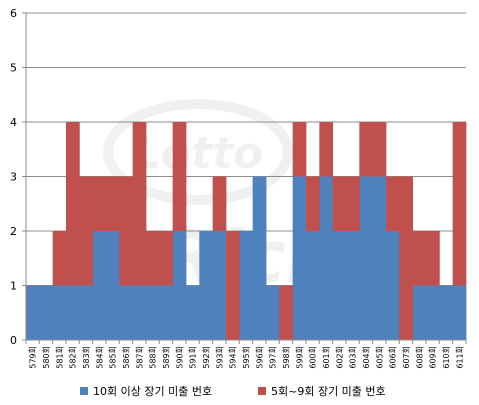  I want to click on y-tick-label: 3, so click(13, 177).